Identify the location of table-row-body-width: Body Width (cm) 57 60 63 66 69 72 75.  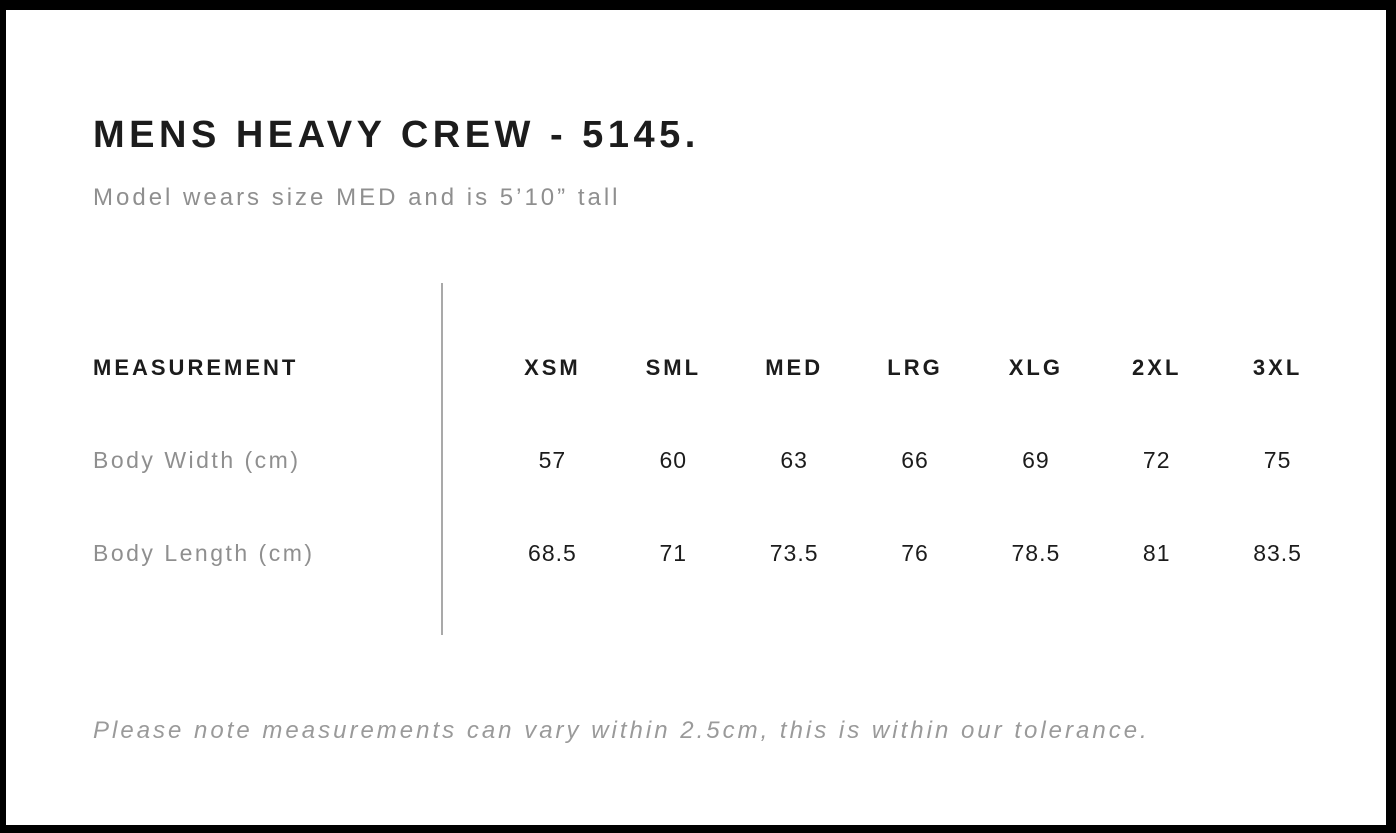
(715, 460).